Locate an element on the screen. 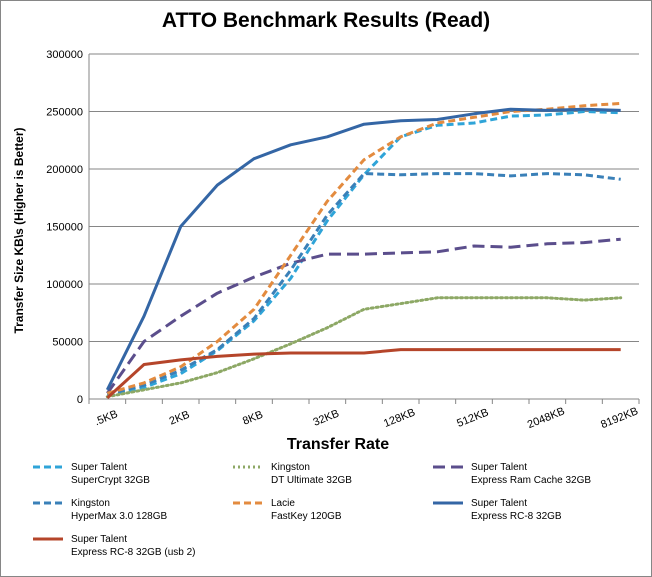  legend-label-line2: Express Ram Cache 32GB is located at coordinates (531, 480).